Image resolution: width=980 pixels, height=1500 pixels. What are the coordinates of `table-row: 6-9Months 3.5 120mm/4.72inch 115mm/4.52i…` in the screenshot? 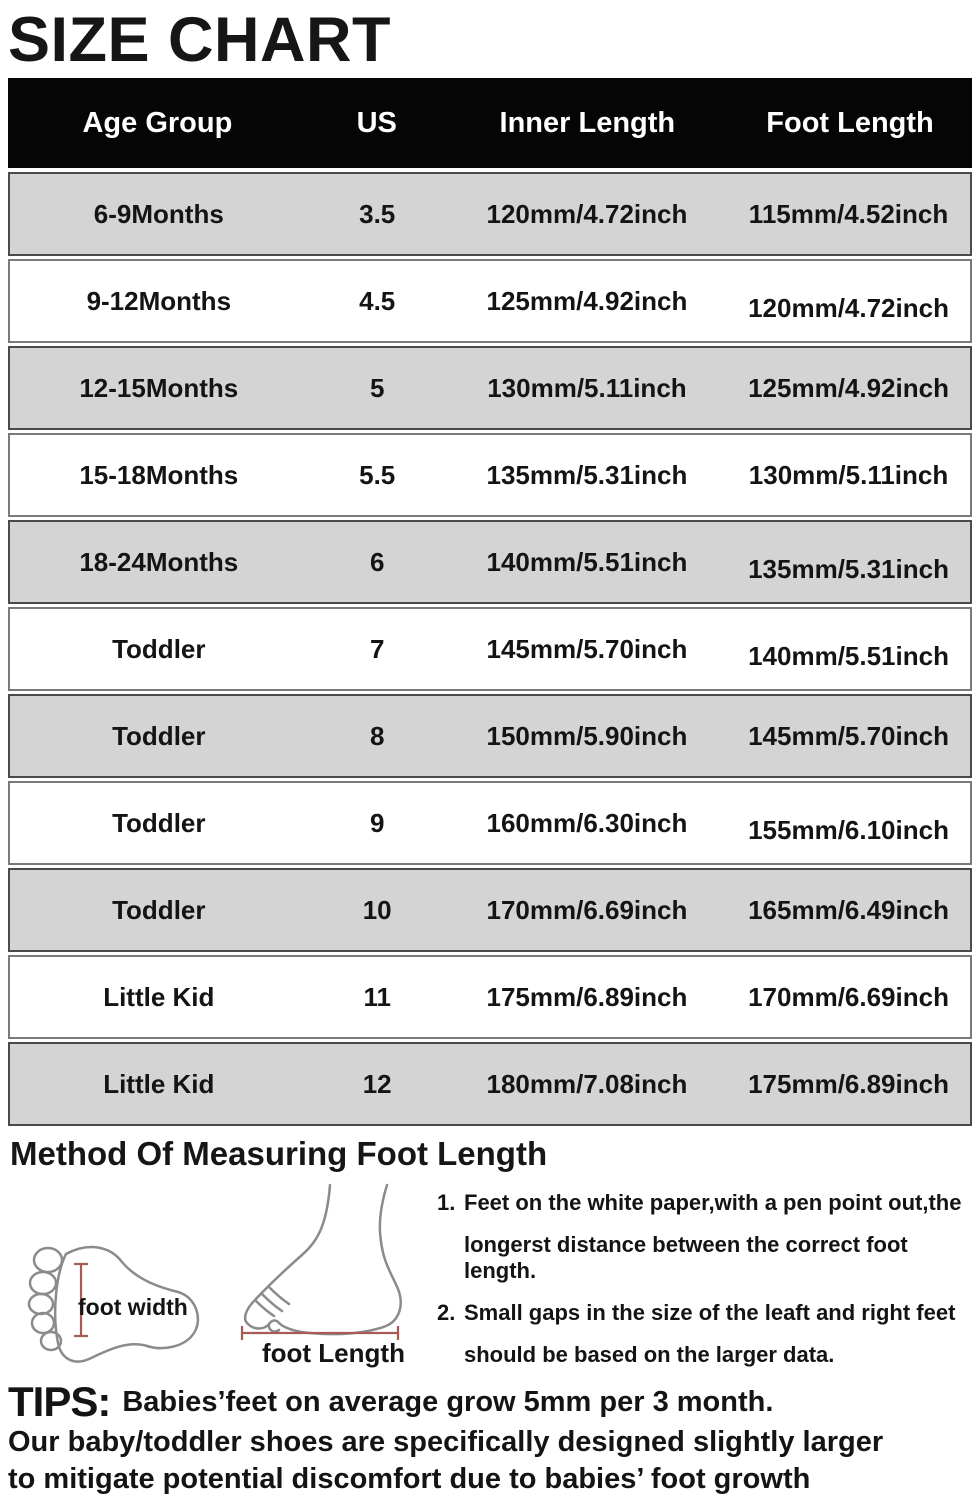 It's located at (490, 214).